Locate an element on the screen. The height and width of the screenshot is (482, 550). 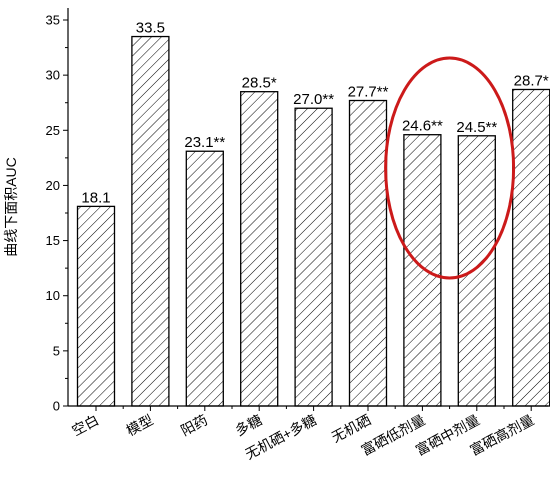
data-label: 24.5** is located at coordinates (476, 127).